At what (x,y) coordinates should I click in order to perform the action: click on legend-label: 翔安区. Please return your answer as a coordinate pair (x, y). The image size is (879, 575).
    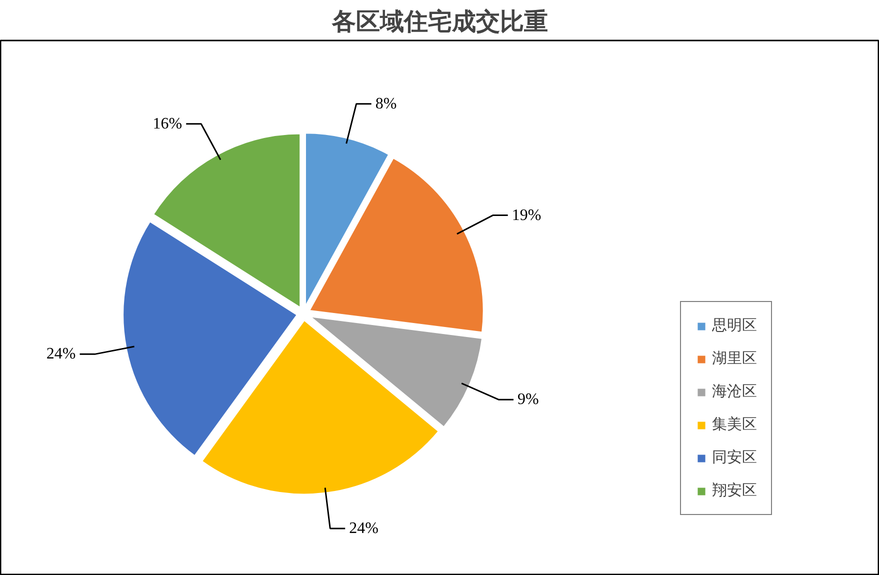
    Looking at the image, I should click on (734, 490).